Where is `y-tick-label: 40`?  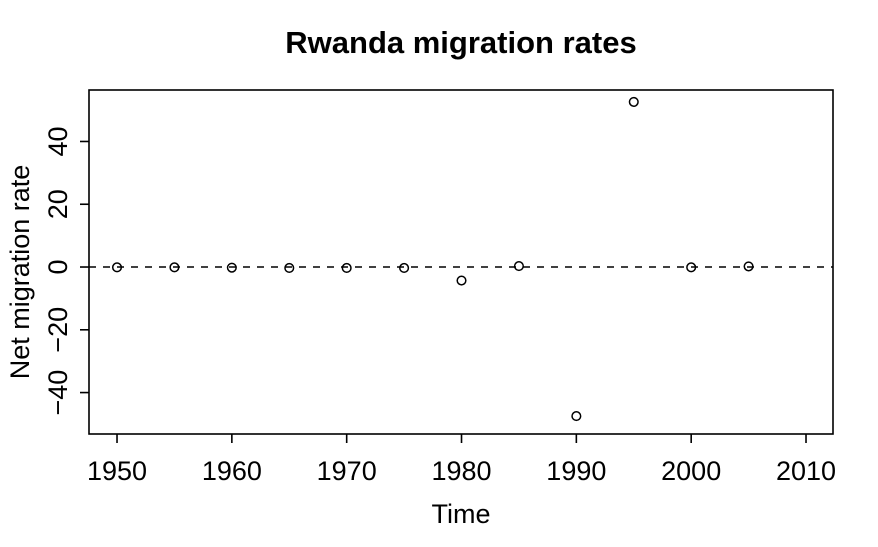 y-tick-label: 40 is located at coordinates (58, 141).